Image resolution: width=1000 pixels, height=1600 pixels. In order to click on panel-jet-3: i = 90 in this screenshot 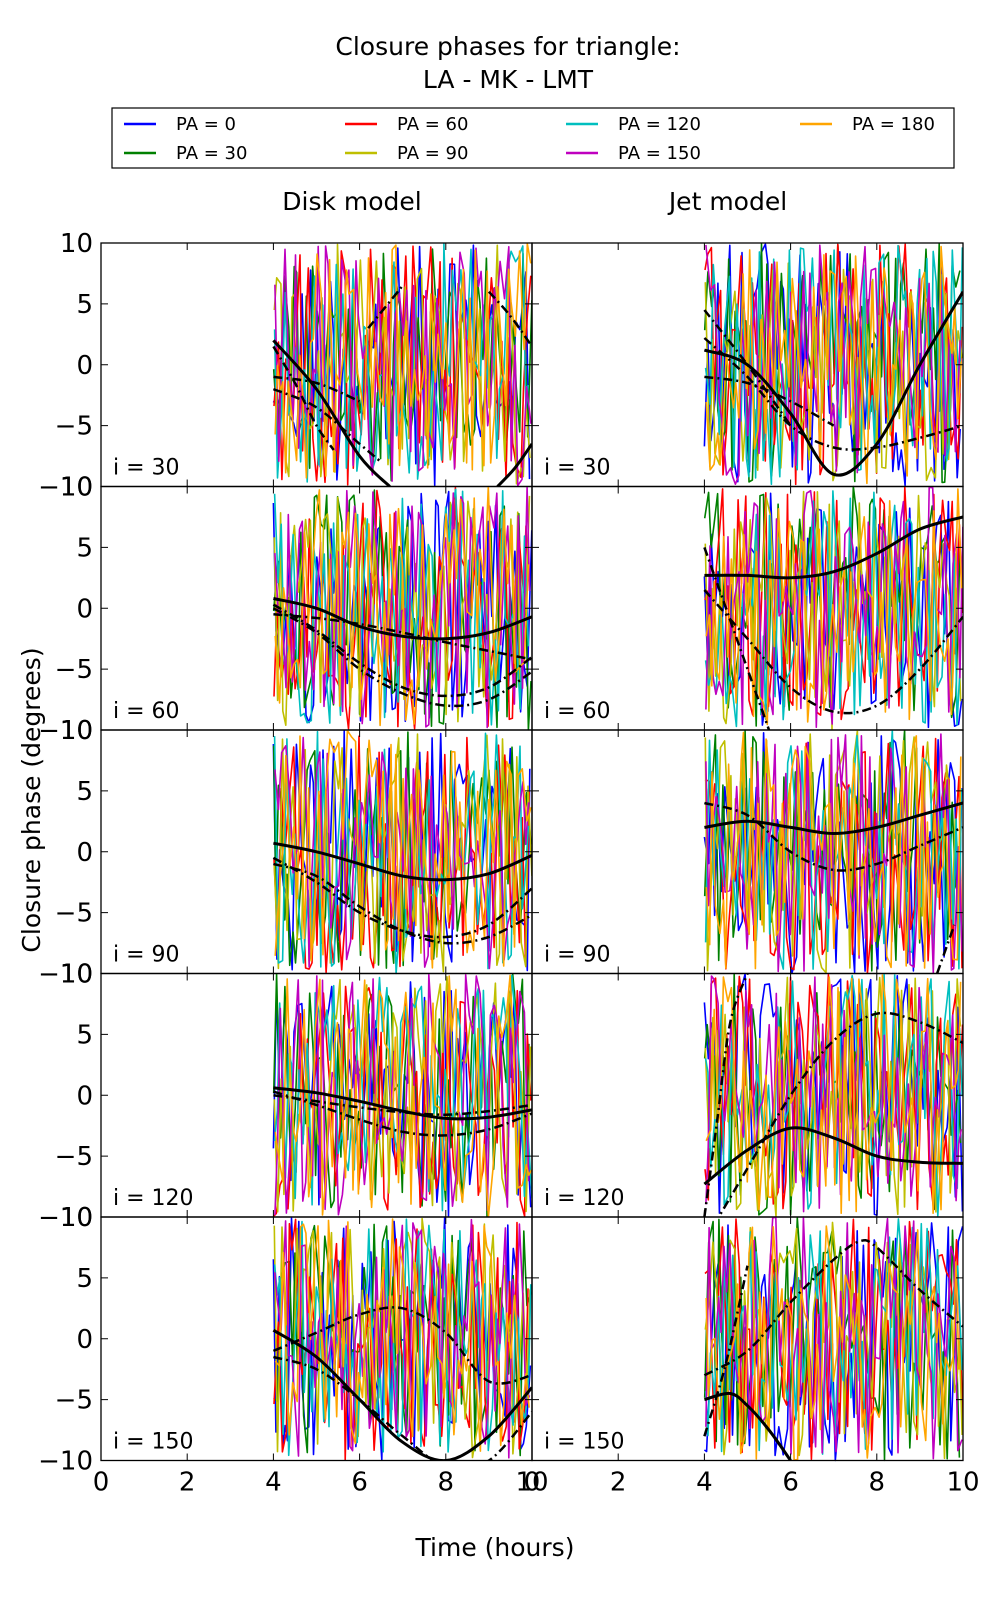, I will do `click(747, 852)`.